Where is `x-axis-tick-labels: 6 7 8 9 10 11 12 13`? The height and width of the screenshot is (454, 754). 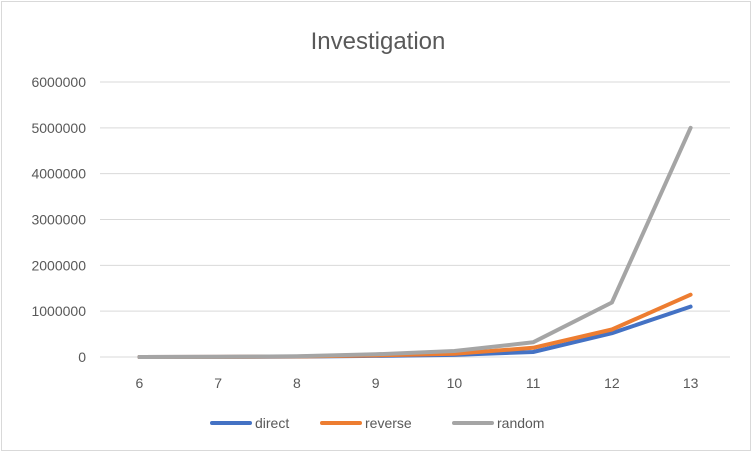
x-axis-tick-labels: 6 7 8 9 10 11 12 13 is located at coordinates (416, 383).